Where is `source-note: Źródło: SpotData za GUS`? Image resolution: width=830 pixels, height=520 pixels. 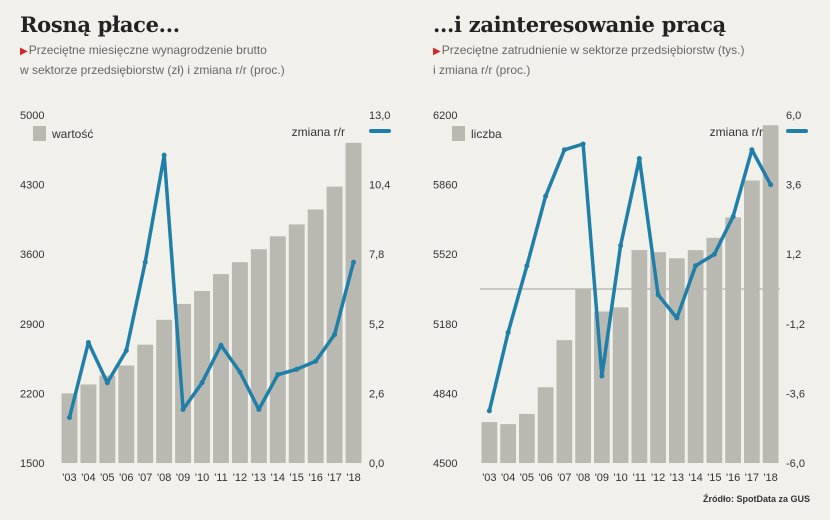 source-note: Źródło: SpotData za GUS is located at coordinates (756, 499).